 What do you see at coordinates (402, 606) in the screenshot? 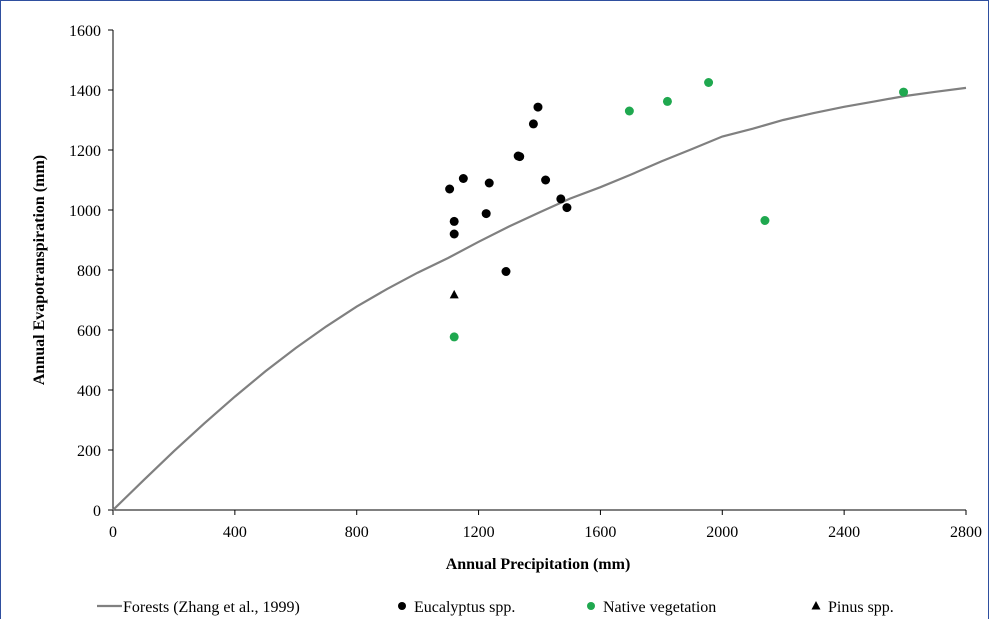
I see `legend-swatch-eucalyptus` at bounding box center [402, 606].